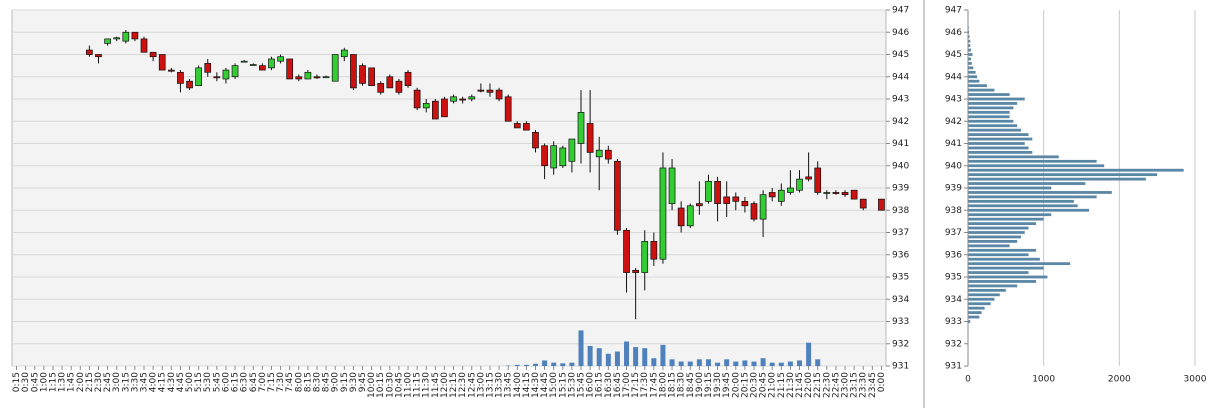 The height and width of the screenshot is (408, 1212). Describe the element at coordinates (500, 385) in the screenshot. I see `x-tick-label: 13:30` at that location.